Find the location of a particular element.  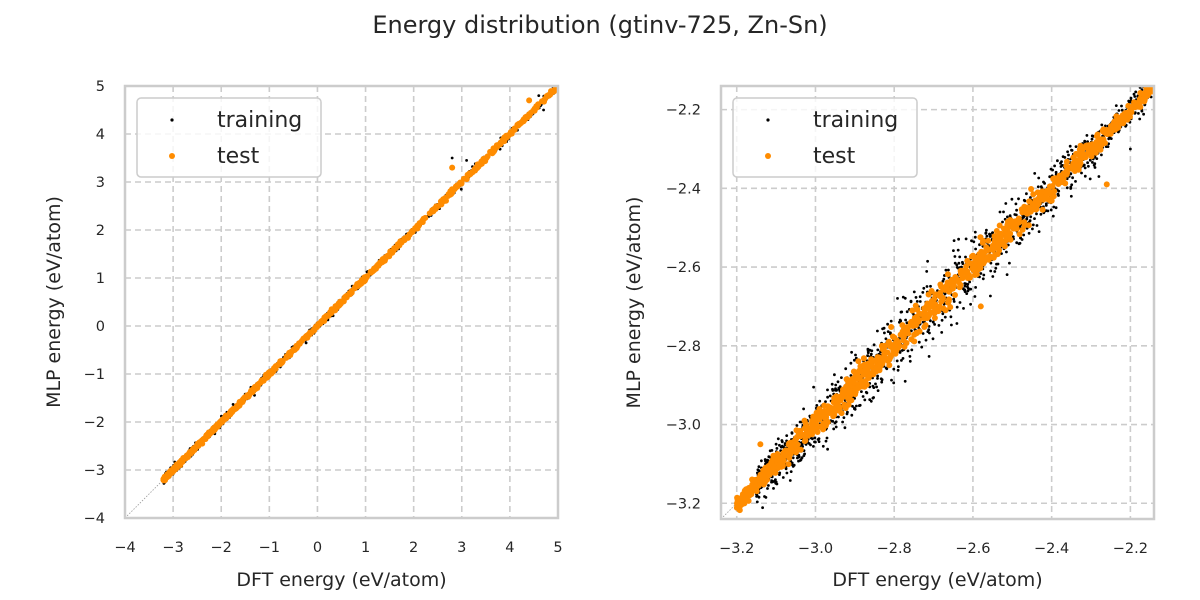

x-tick-label: −2.6 is located at coordinates (972, 549).